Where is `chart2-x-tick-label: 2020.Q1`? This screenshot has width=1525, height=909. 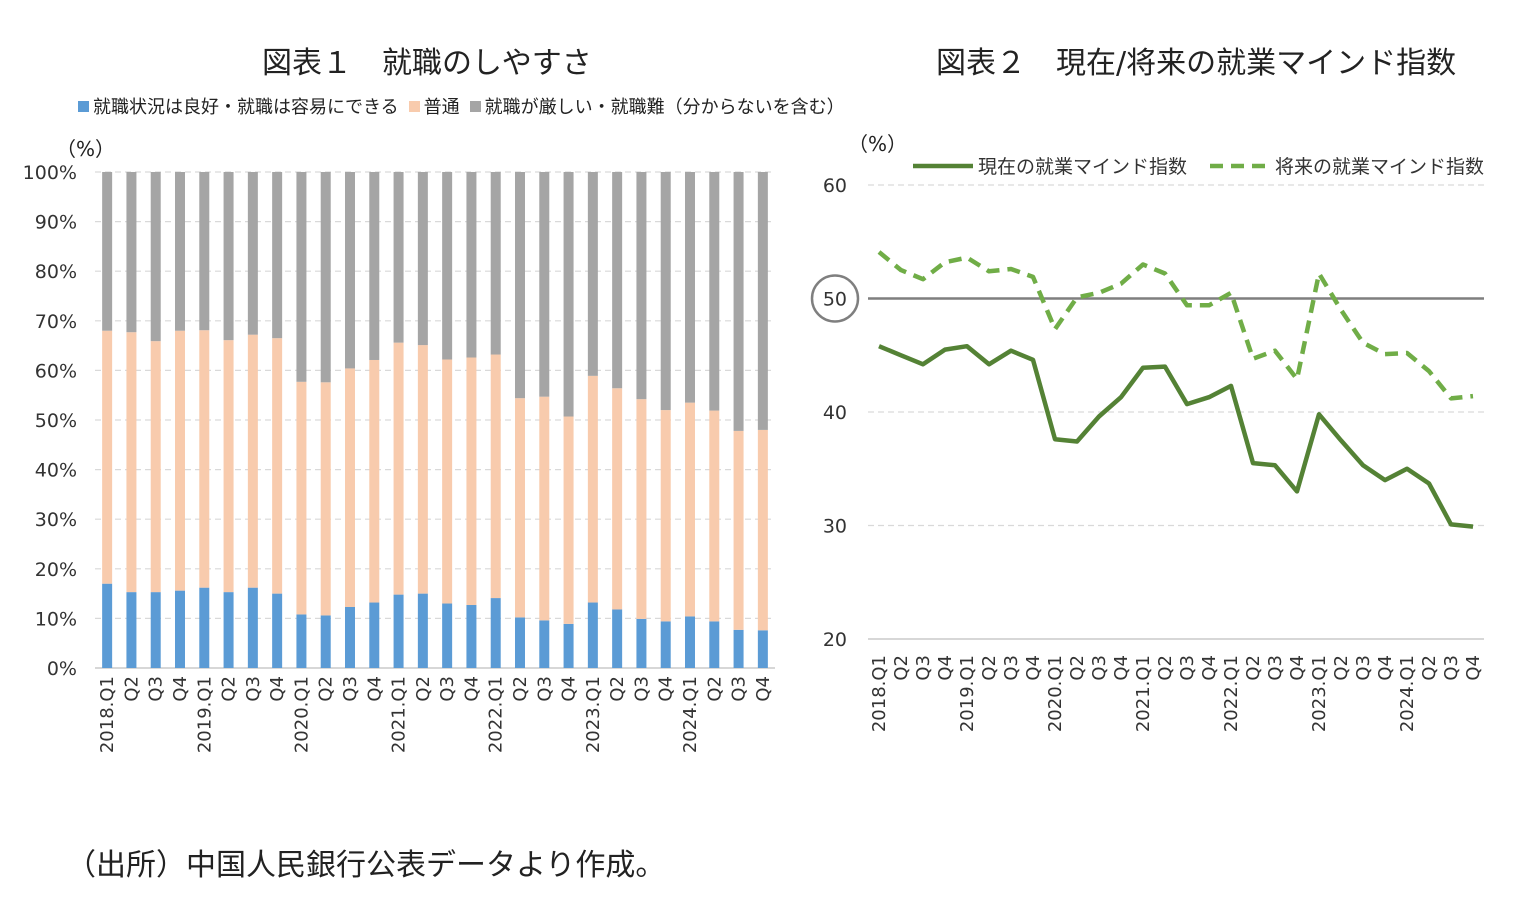
chart2-x-tick-label: 2020.Q1 is located at coordinates (1055, 693).